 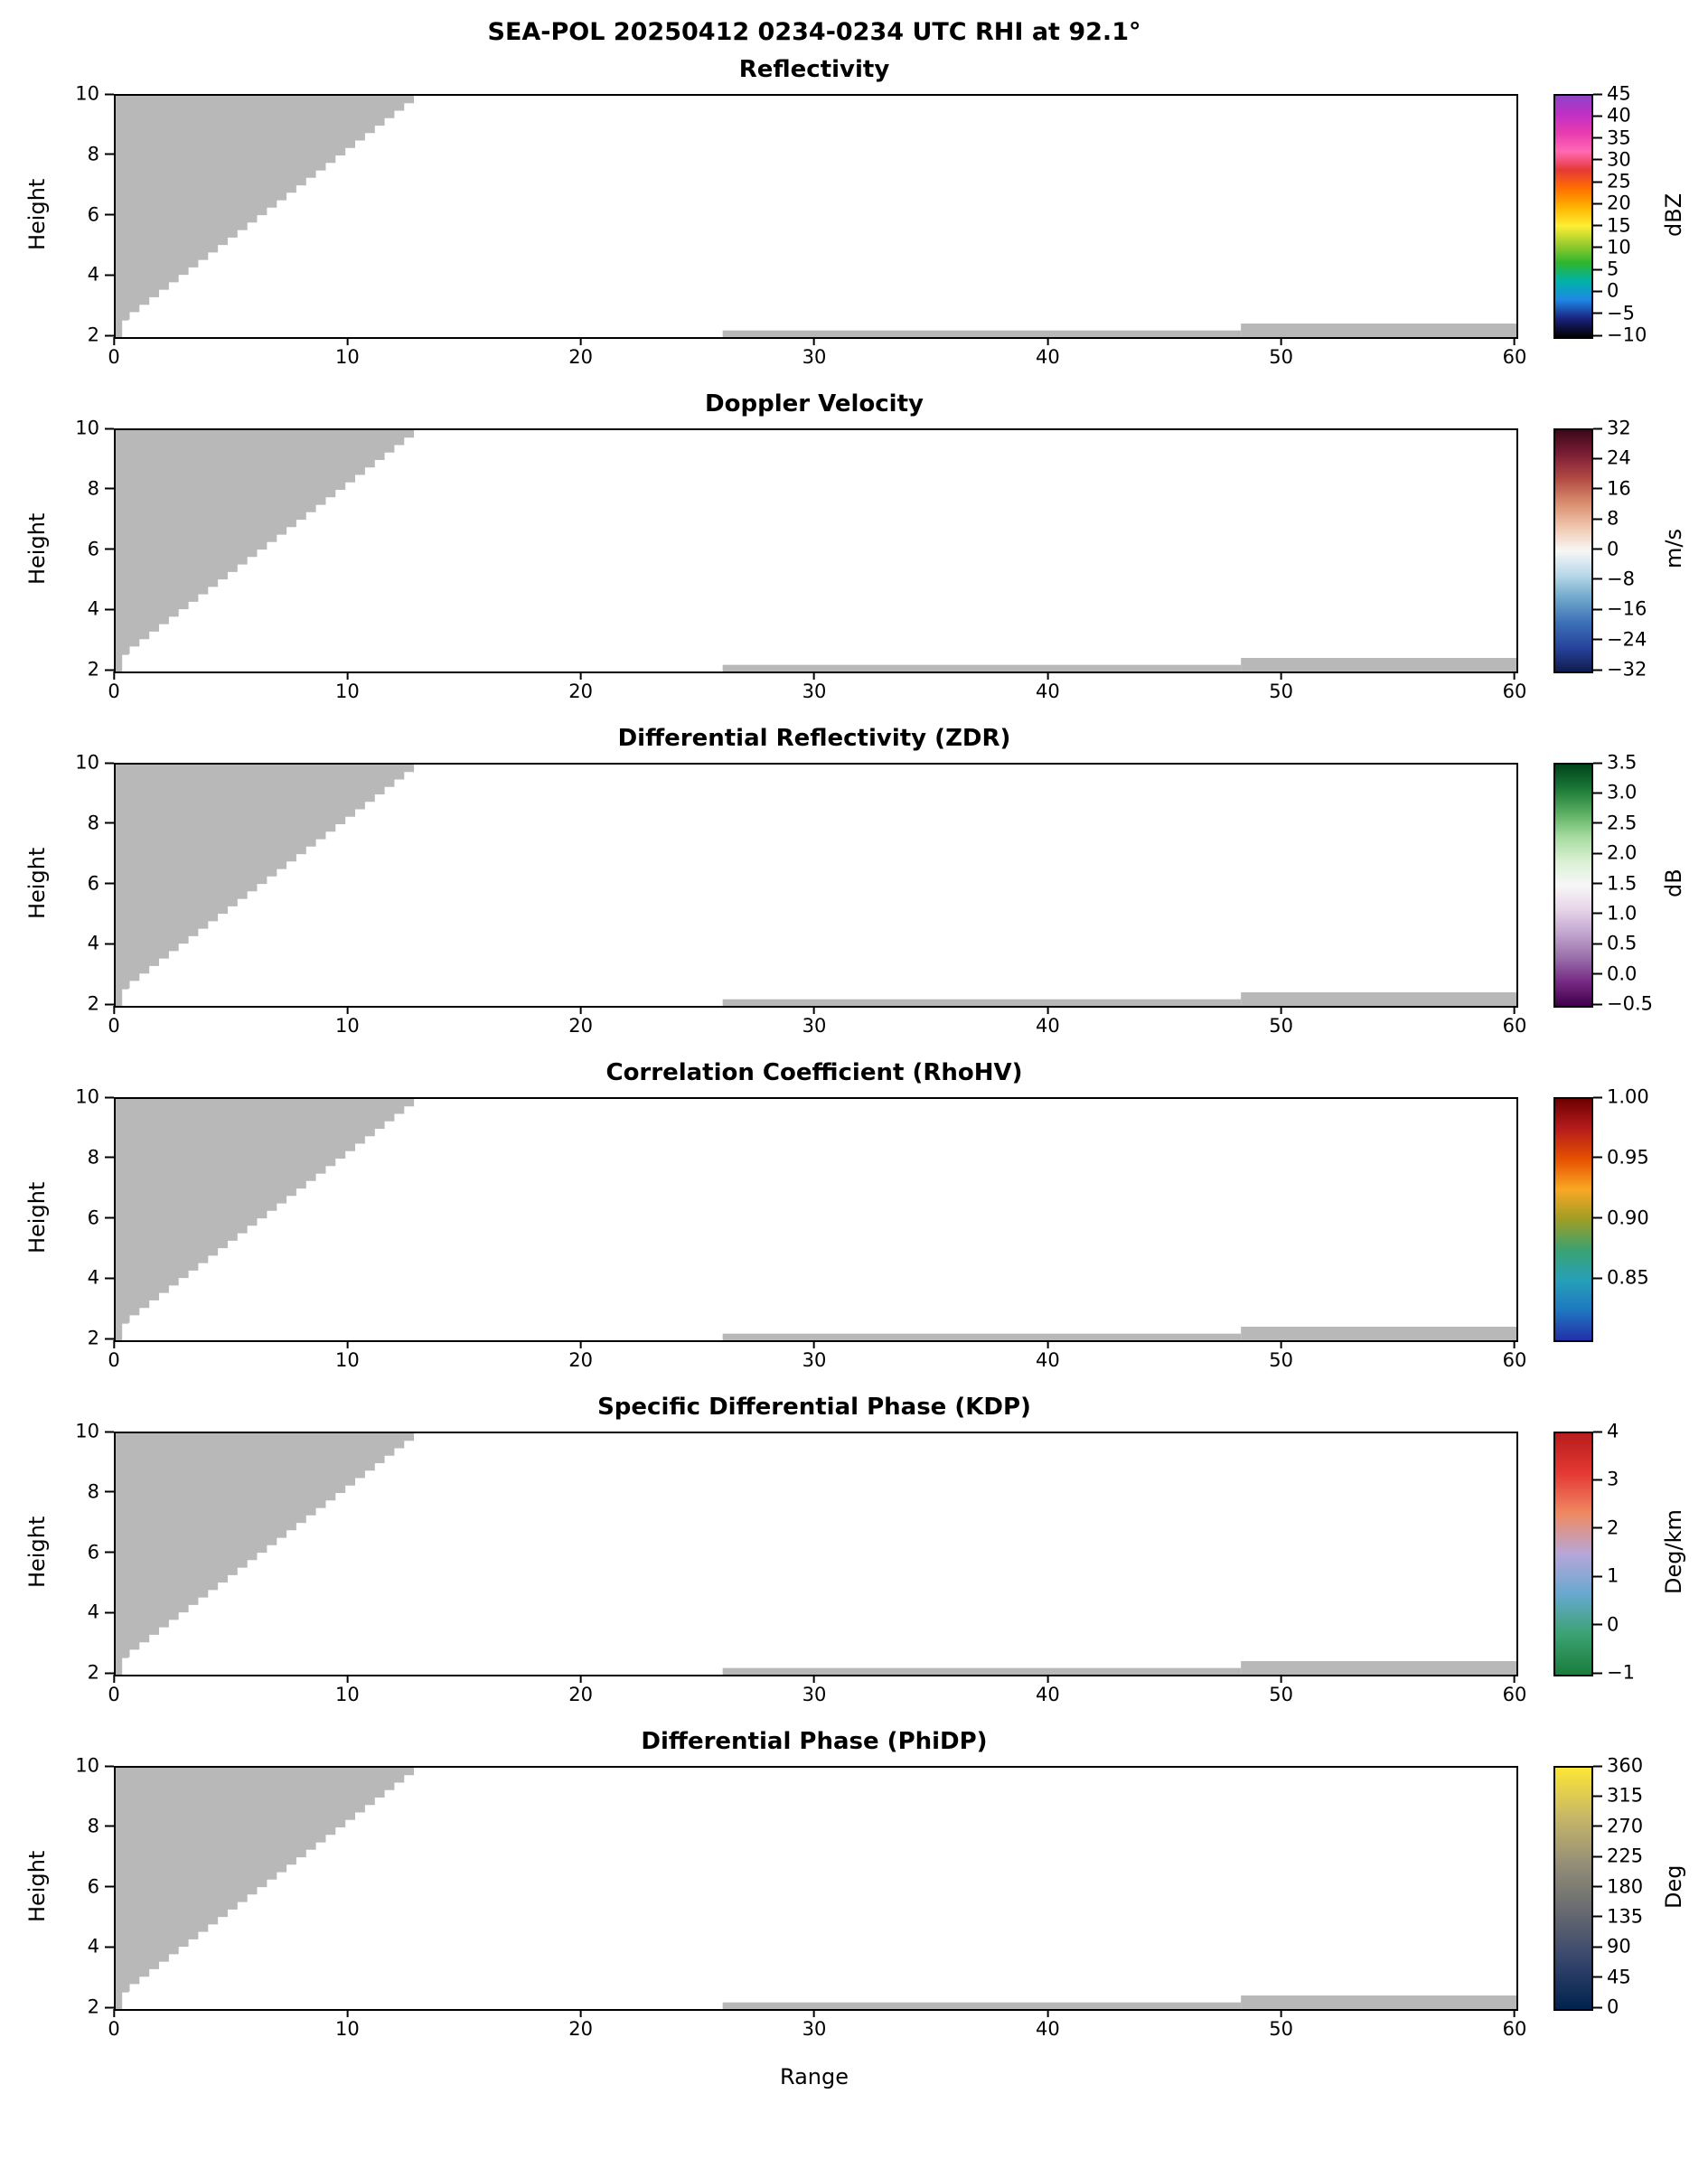 I want to click on x-tick: 10, so click(x=347, y=1021).